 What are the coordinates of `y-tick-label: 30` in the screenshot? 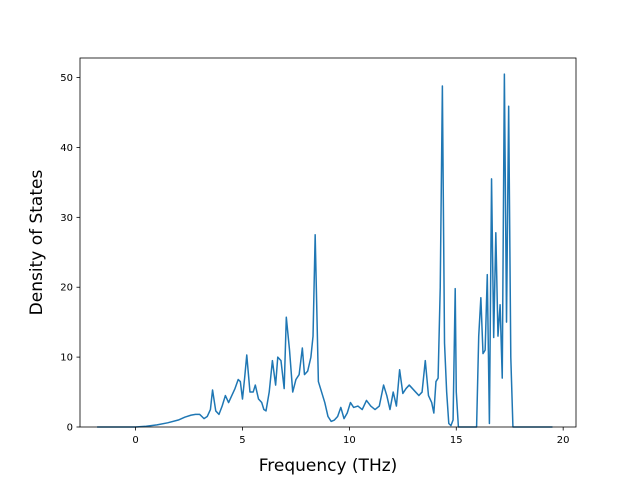 It's located at (66, 218).